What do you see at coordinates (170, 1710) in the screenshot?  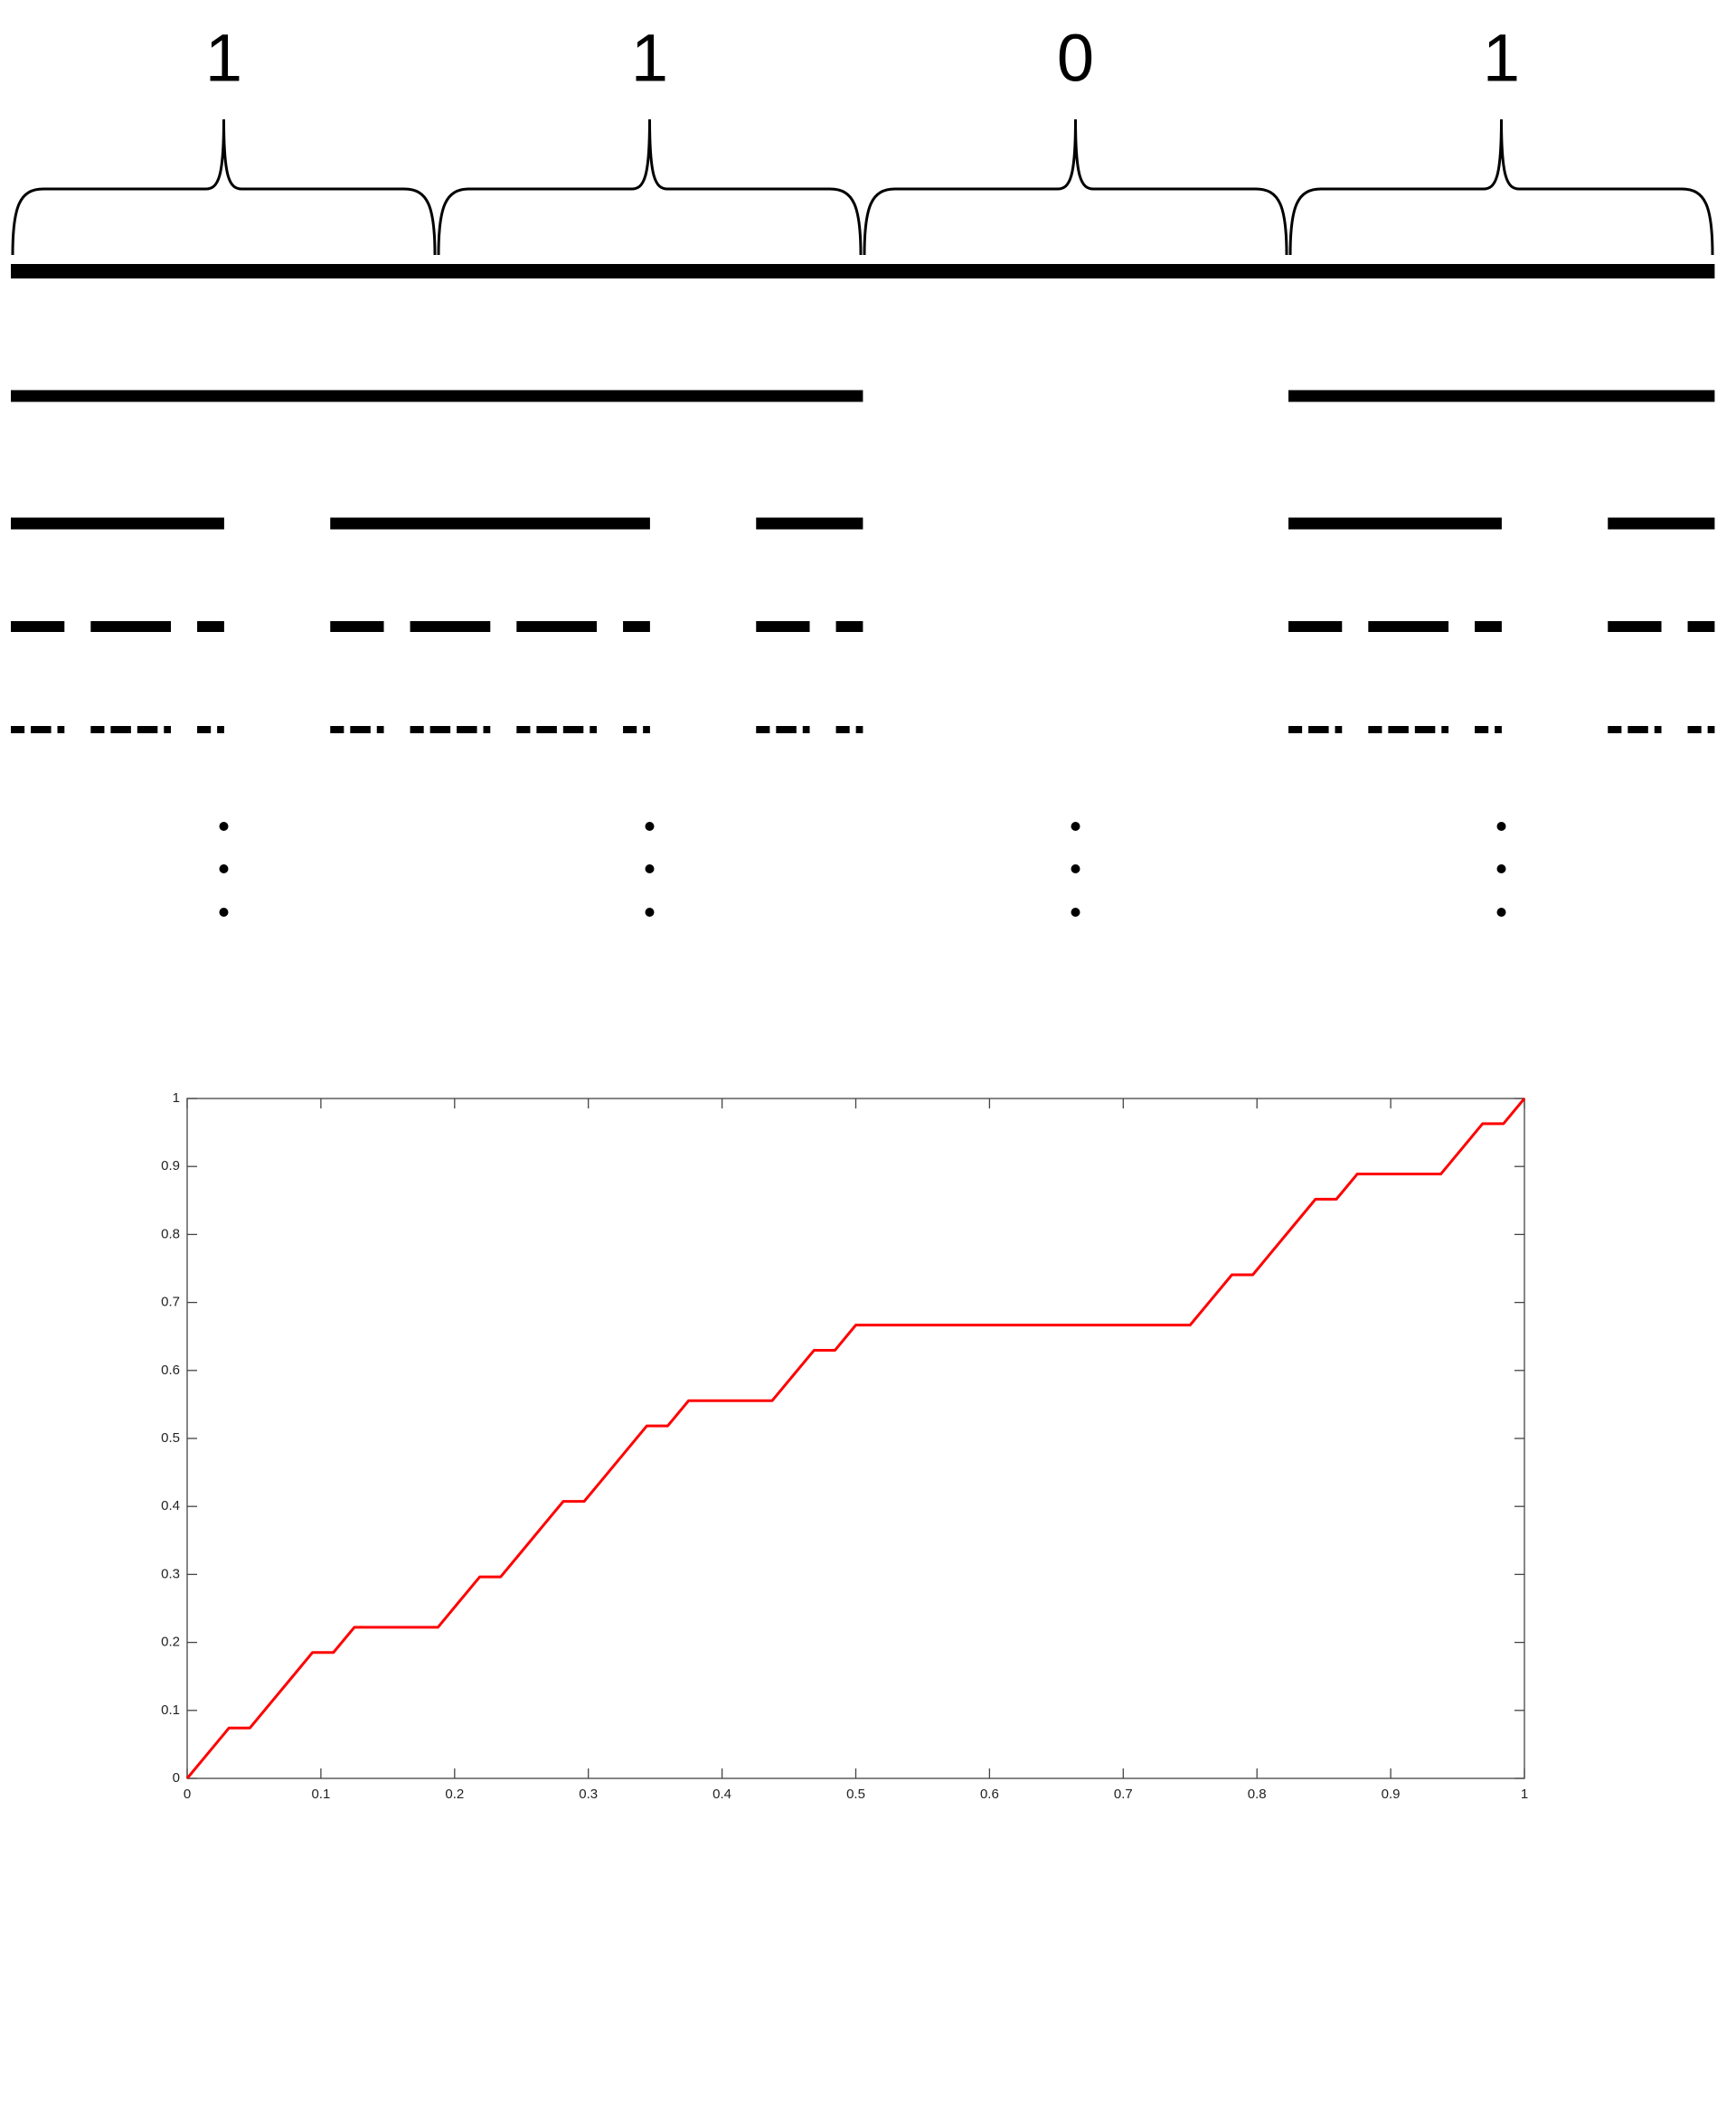 I see `y-tick-label: 0.1` at bounding box center [170, 1710].